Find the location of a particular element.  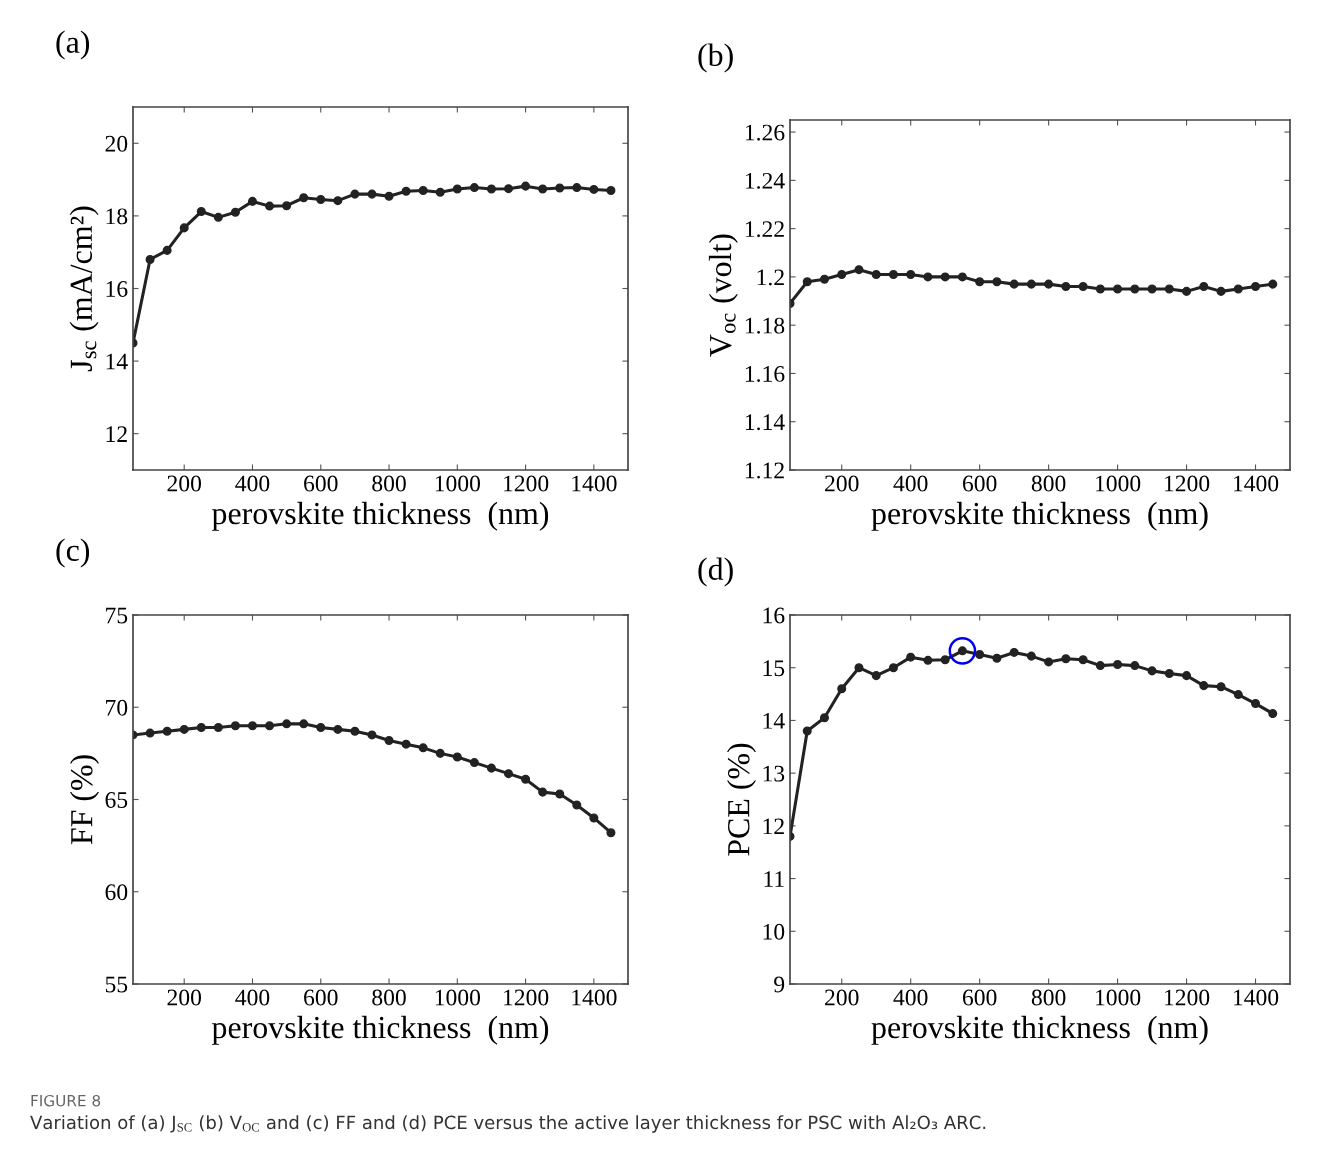

y-tick-label: 1.16 is located at coordinates (765, 374).